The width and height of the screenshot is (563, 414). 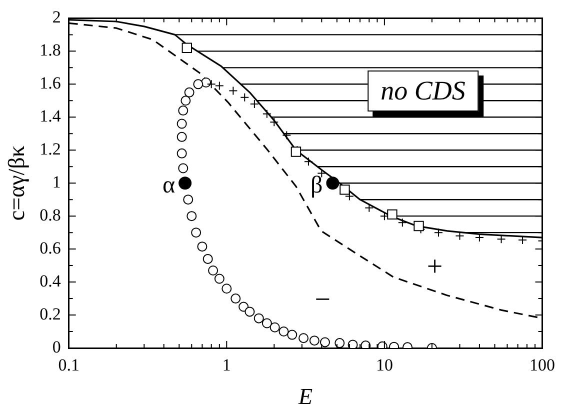 I want to click on y-tick-label: 0.2, so click(x=50, y=314).